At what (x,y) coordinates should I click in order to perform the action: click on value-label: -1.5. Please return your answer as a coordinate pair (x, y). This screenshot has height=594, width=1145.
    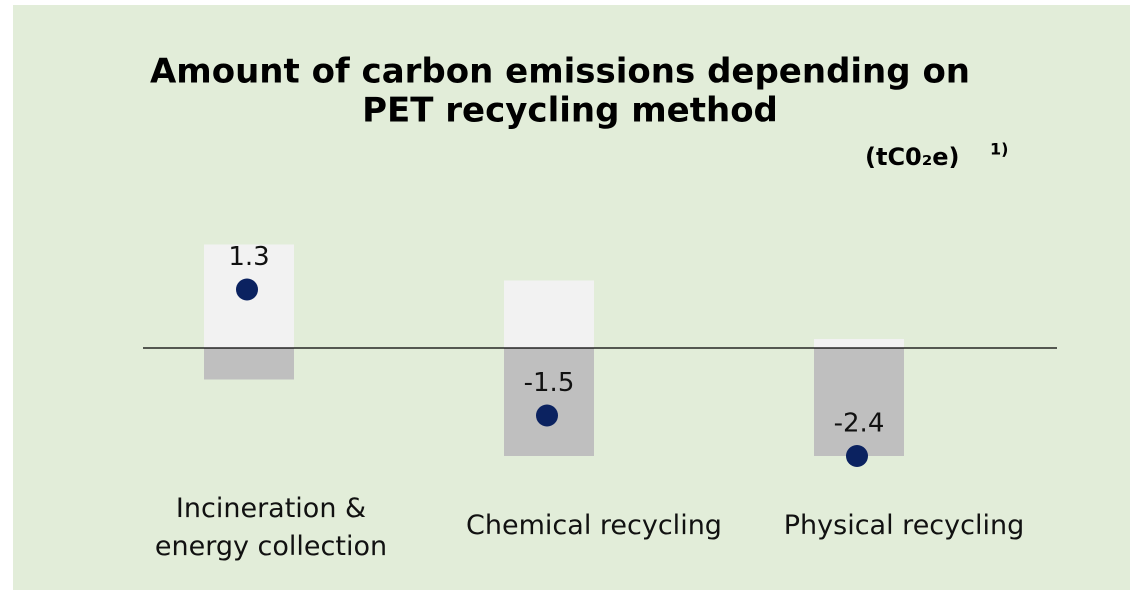
    Looking at the image, I should click on (549, 383).